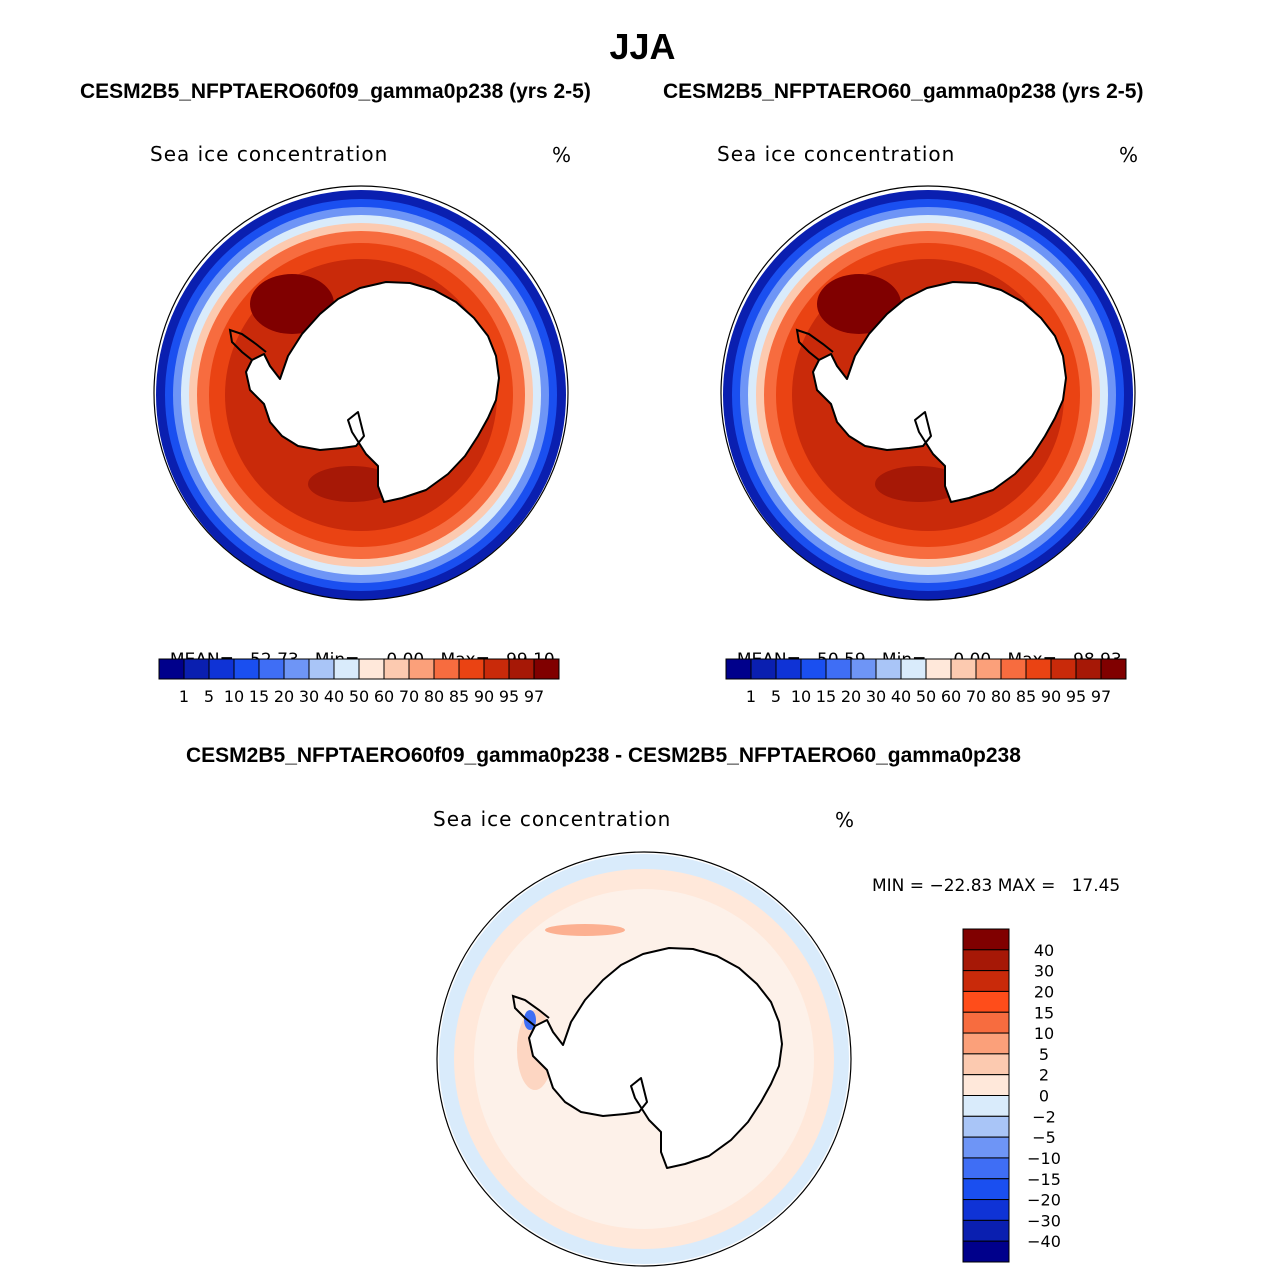 This screenshot has height=1272, width=1285. Describe the element at coordinates (269, 154) in the screenshot. I see `panel1-variable-label: Sea ice concentration` at that location.